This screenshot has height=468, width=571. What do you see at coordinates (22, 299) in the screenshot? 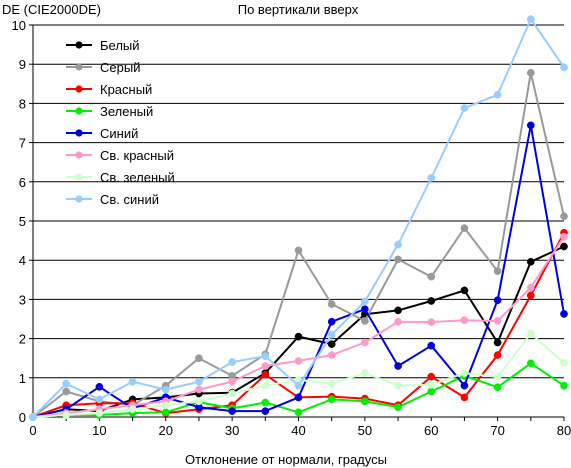
I see `y-tick-label: 3` at bounding box center [22, 299].